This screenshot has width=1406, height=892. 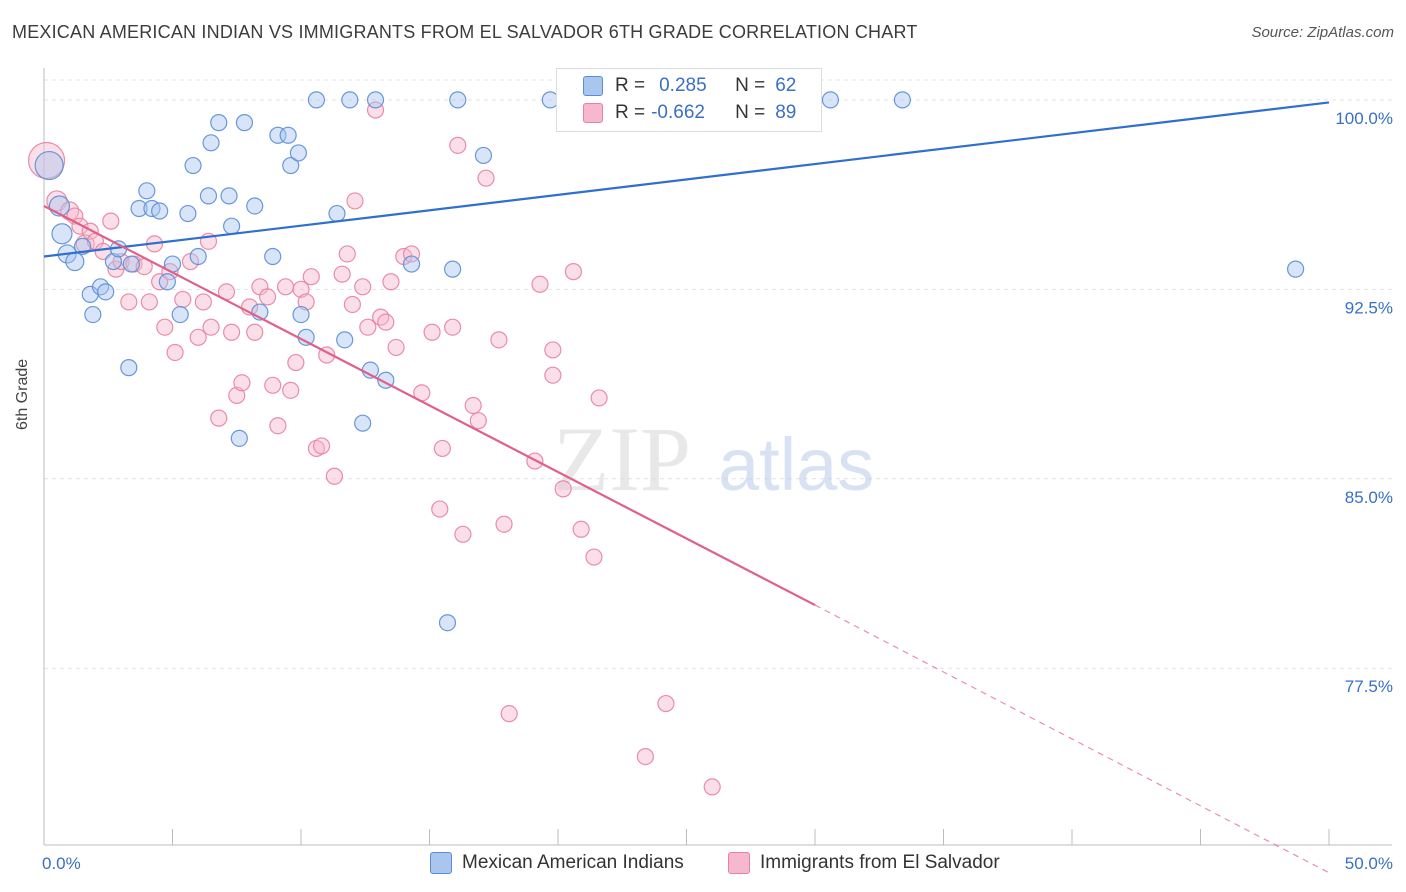 What do you see at coordinates (689, 100) in the screenshot?
I see `correlation-legend: R = 0.285 N = 62 R = -0.662 N = 89` at bounding box center [689, 100].